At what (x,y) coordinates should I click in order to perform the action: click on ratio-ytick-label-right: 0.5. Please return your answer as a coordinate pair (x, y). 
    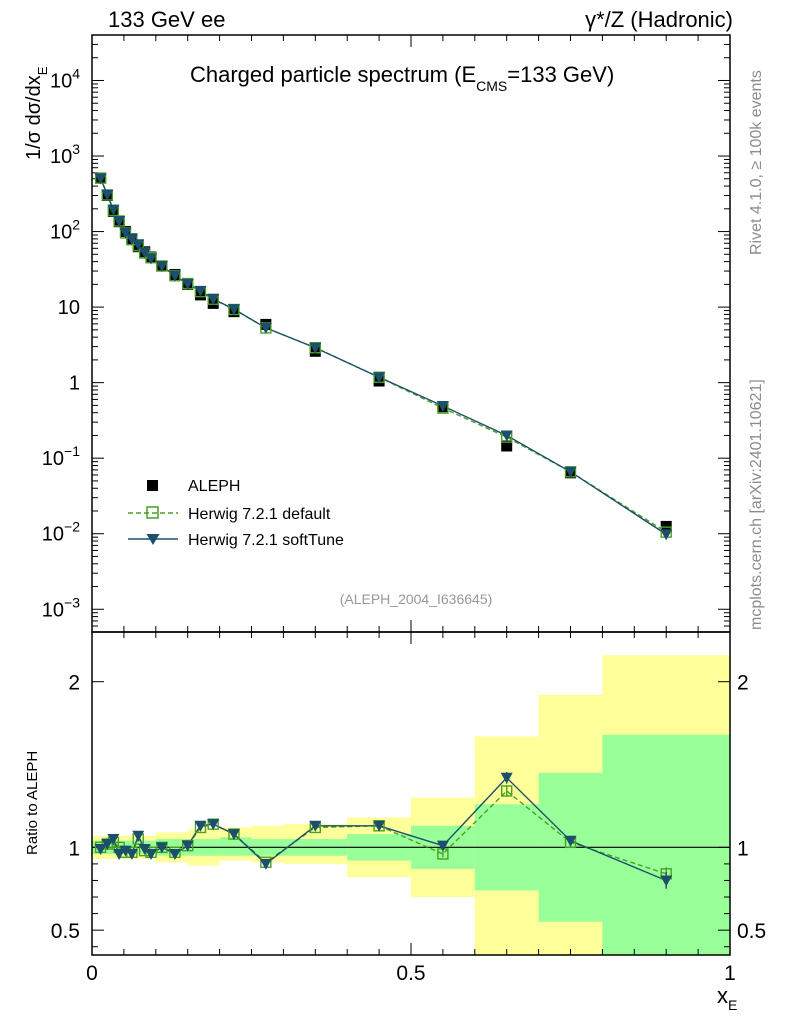
    Looking at the image, I should click on (751, 931).